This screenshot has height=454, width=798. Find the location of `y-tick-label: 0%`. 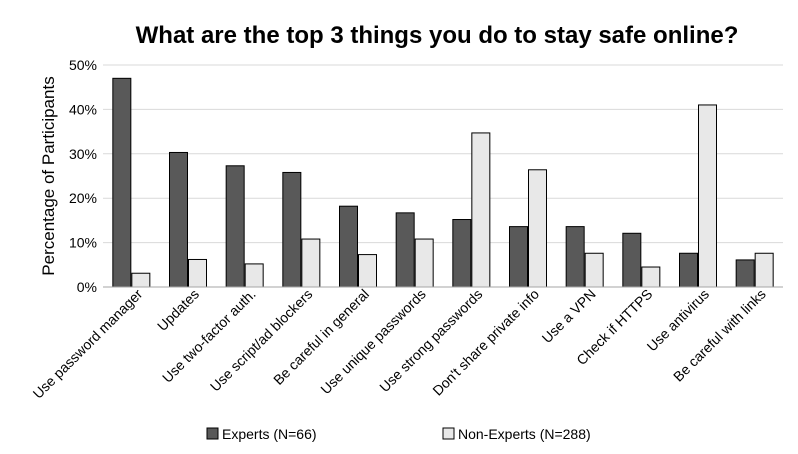

y-tick-label: 0% is located at coordinates (87, 287).